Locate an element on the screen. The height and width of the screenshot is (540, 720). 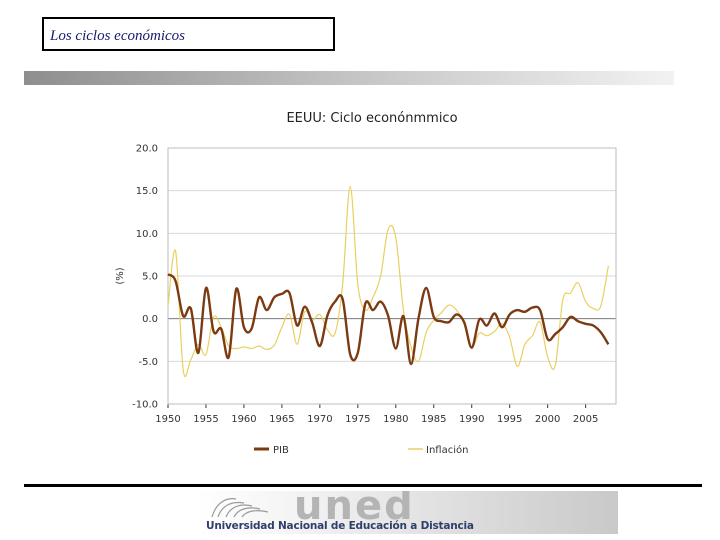
x-tick-label: 1955 is located at coordinates (205, 419).